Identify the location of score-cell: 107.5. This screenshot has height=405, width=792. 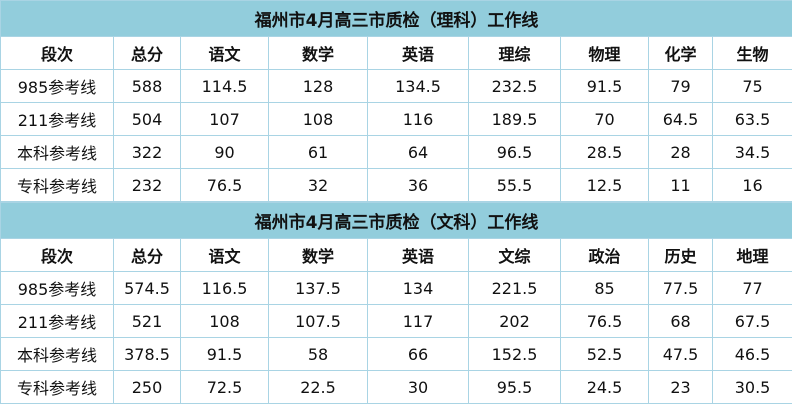
(318, 321).